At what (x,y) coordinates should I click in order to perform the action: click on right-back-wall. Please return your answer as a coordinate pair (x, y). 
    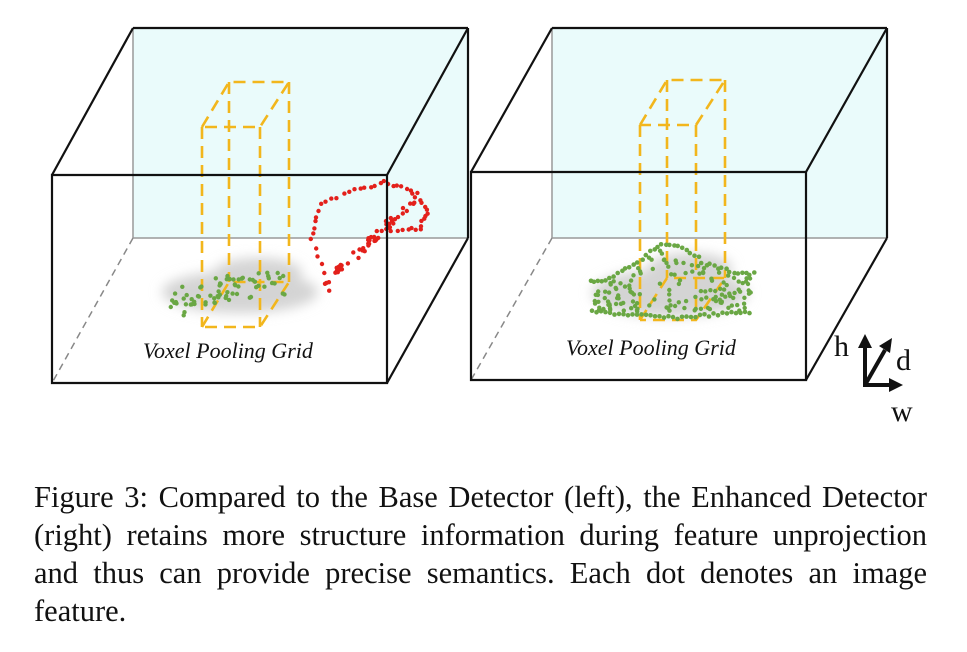
    Looking at the image, I should click on (719, 133).